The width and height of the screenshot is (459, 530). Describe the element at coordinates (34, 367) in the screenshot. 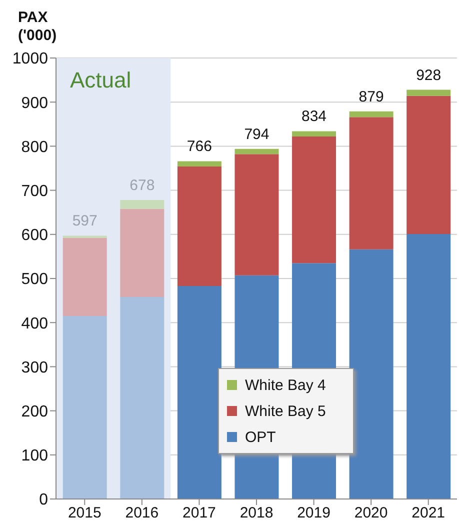

I see `y-tick-label: 300` at that location.